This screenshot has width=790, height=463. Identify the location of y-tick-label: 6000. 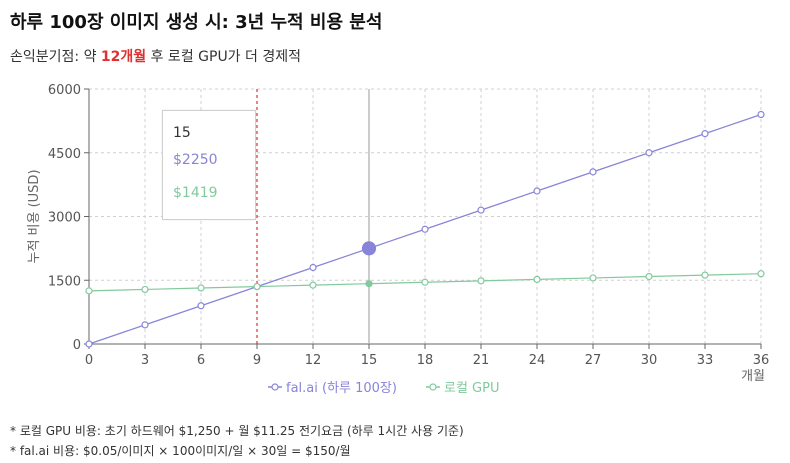
(64, 90).